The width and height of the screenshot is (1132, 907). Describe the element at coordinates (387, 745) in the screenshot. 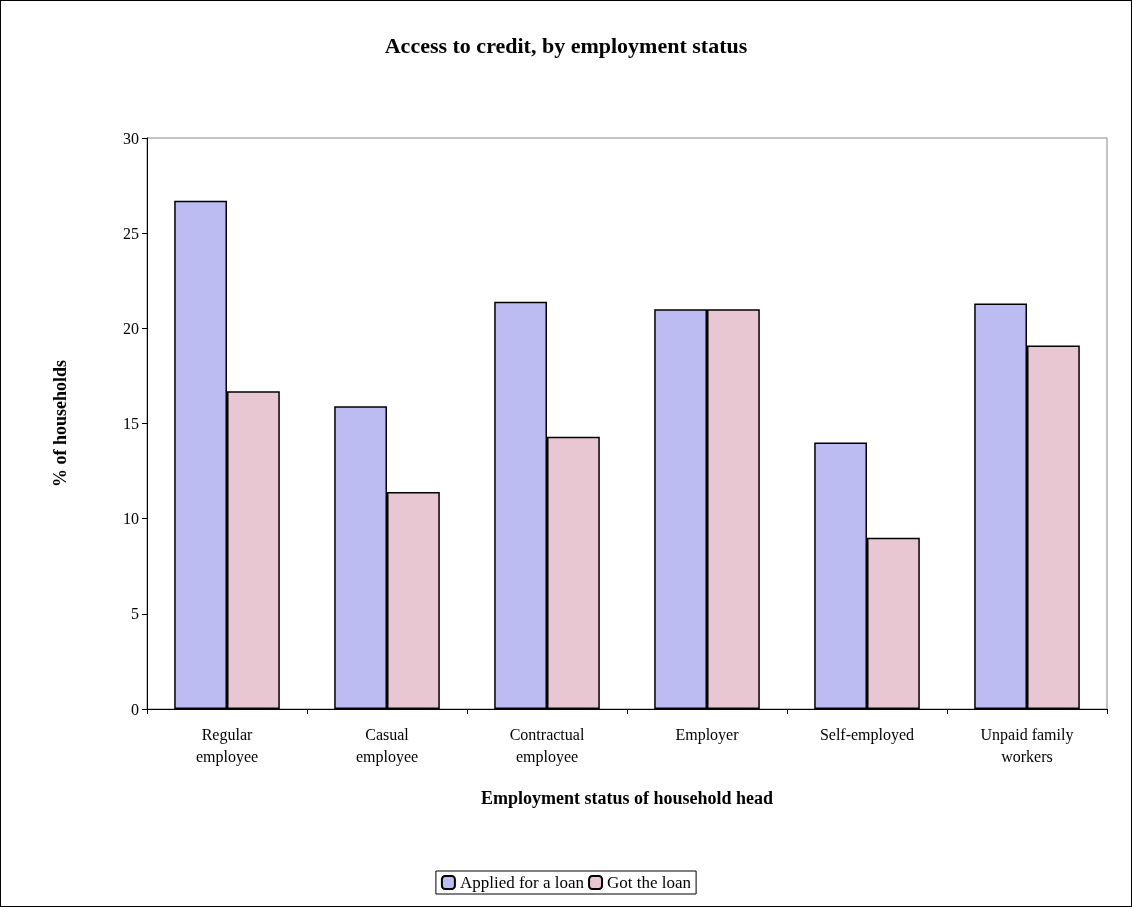

I see `x-tick-label: Casual employee` at that location.